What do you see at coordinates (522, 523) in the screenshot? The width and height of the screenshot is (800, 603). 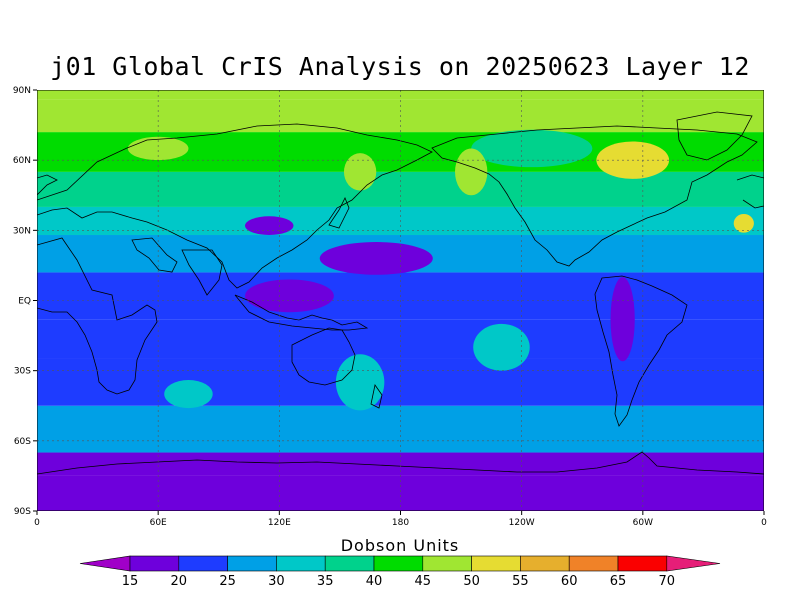 I see `lon-tick-label-4: 120W` at bounding box center [522, 523].